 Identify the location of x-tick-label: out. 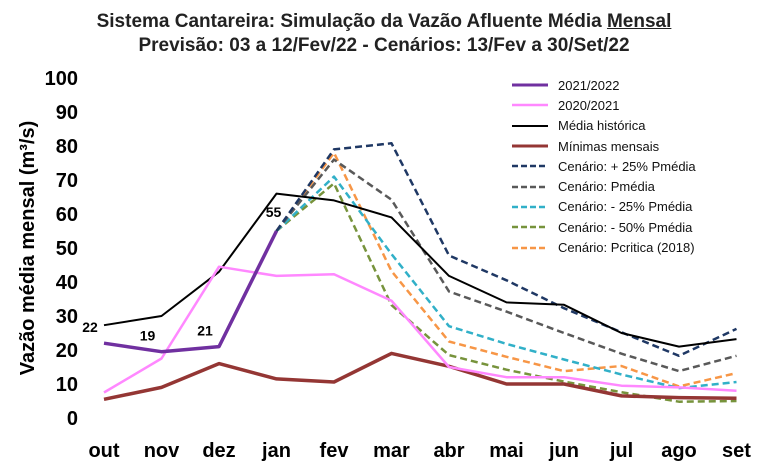
(103, 451).